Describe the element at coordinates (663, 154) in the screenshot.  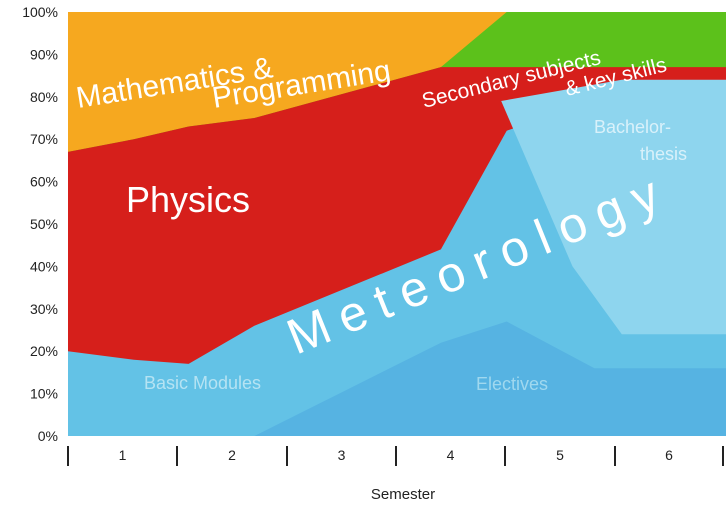
I see `label-bachelor-thesis-line2: thesis` at that location.